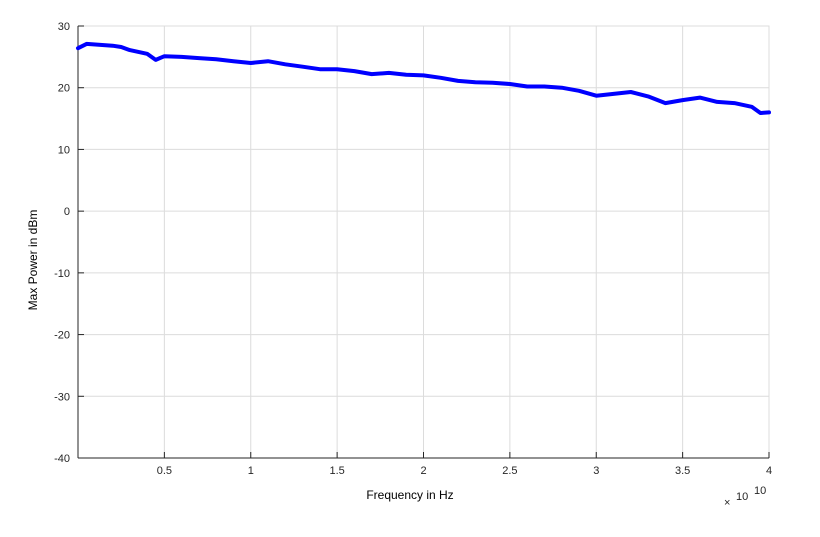 The width and height of the screenshot is (820, 537). What do you see at coordinates (64, 27) in the screenshot?
I see `y-tick-label: 30` at bounding box center [64, 27].